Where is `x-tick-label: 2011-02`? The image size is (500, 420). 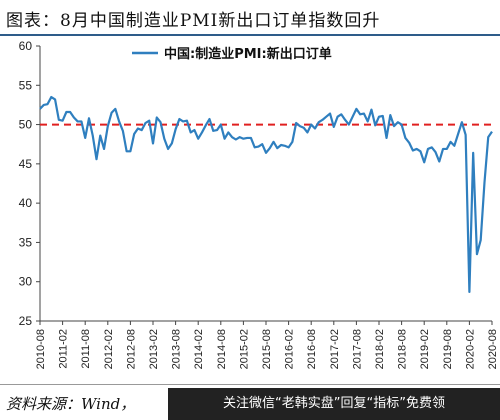 x-tick-label: 2011-02 is located at coordinates (64, 349).